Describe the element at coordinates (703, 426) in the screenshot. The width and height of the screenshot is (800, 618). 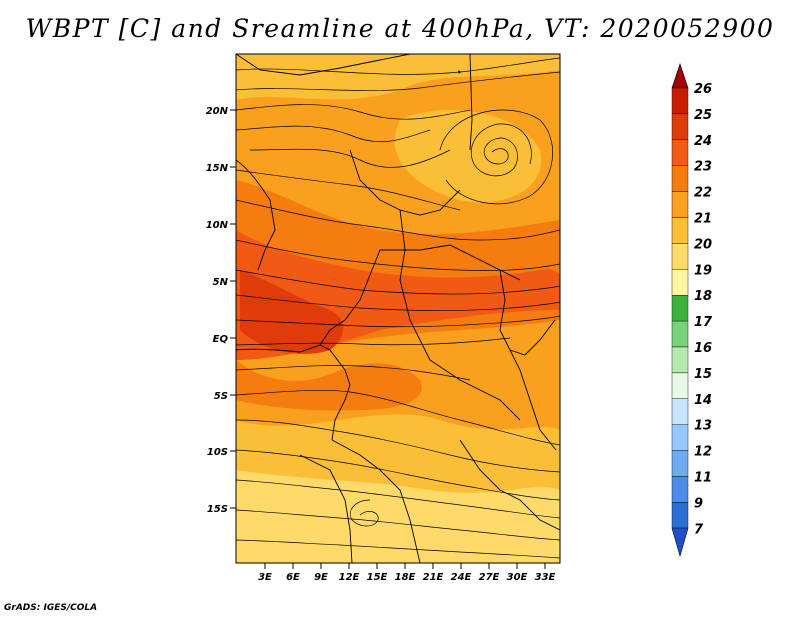
I see `colorbar-label: 13` at that location.